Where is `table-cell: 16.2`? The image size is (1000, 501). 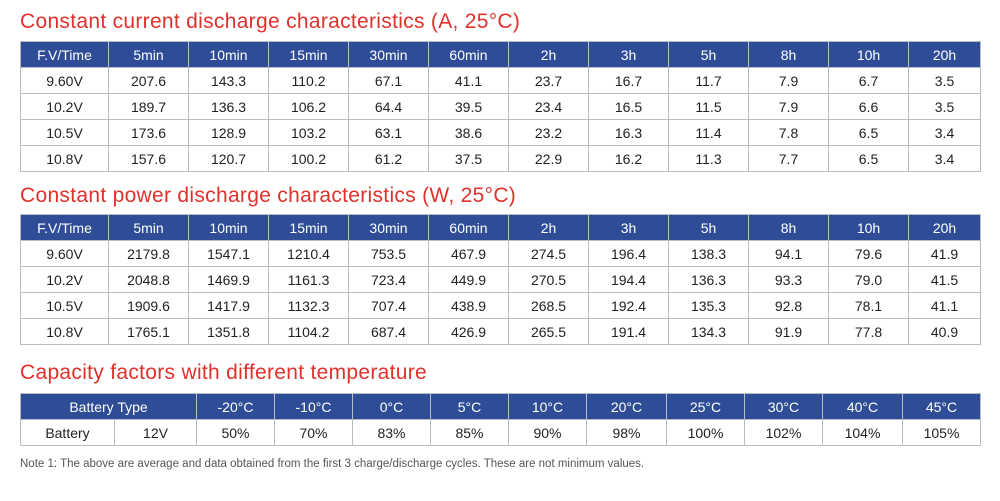 table-cell: 16.2 is located at coordinates (628, 158).